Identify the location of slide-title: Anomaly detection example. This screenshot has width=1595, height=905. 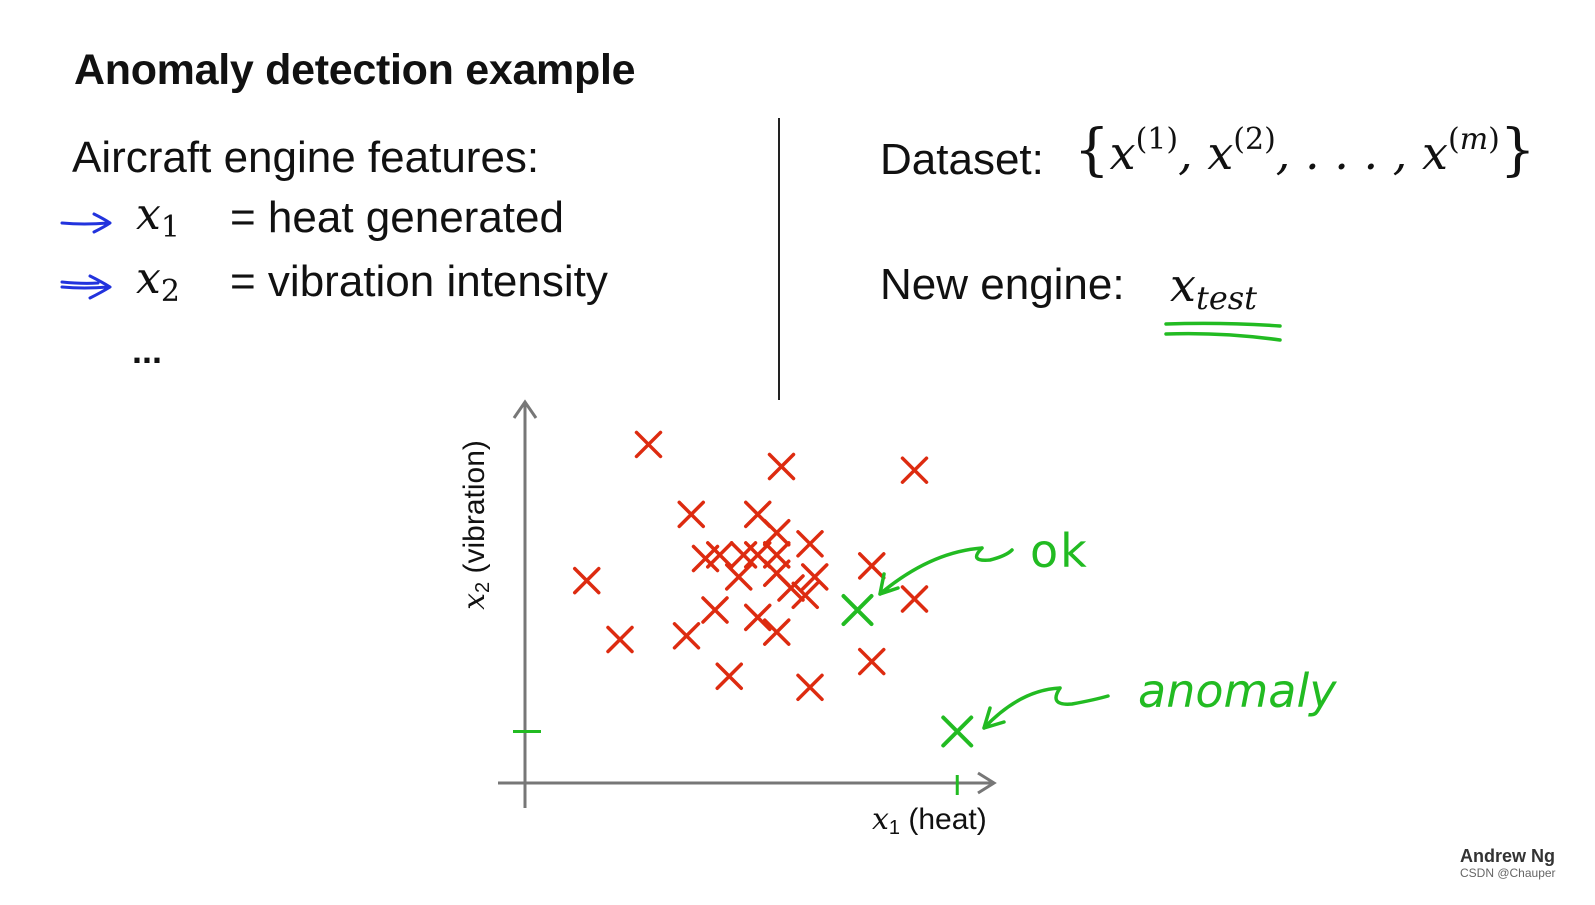
(355, 70).